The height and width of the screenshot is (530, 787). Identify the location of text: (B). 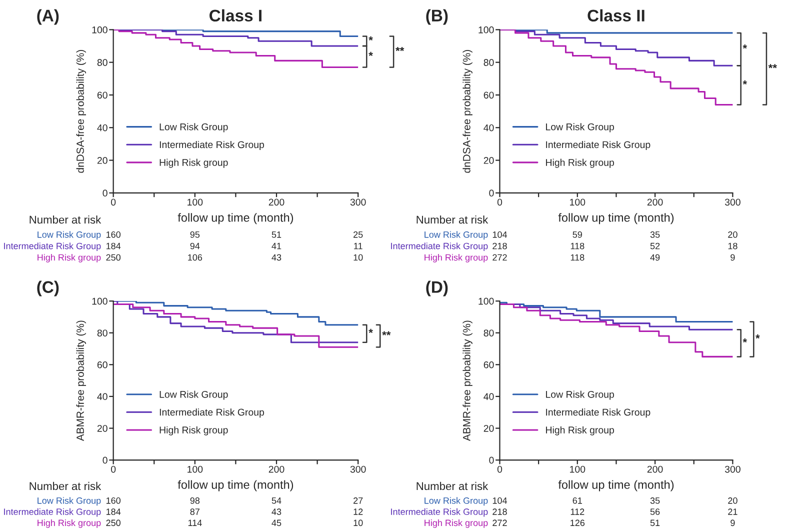
(437, 17).